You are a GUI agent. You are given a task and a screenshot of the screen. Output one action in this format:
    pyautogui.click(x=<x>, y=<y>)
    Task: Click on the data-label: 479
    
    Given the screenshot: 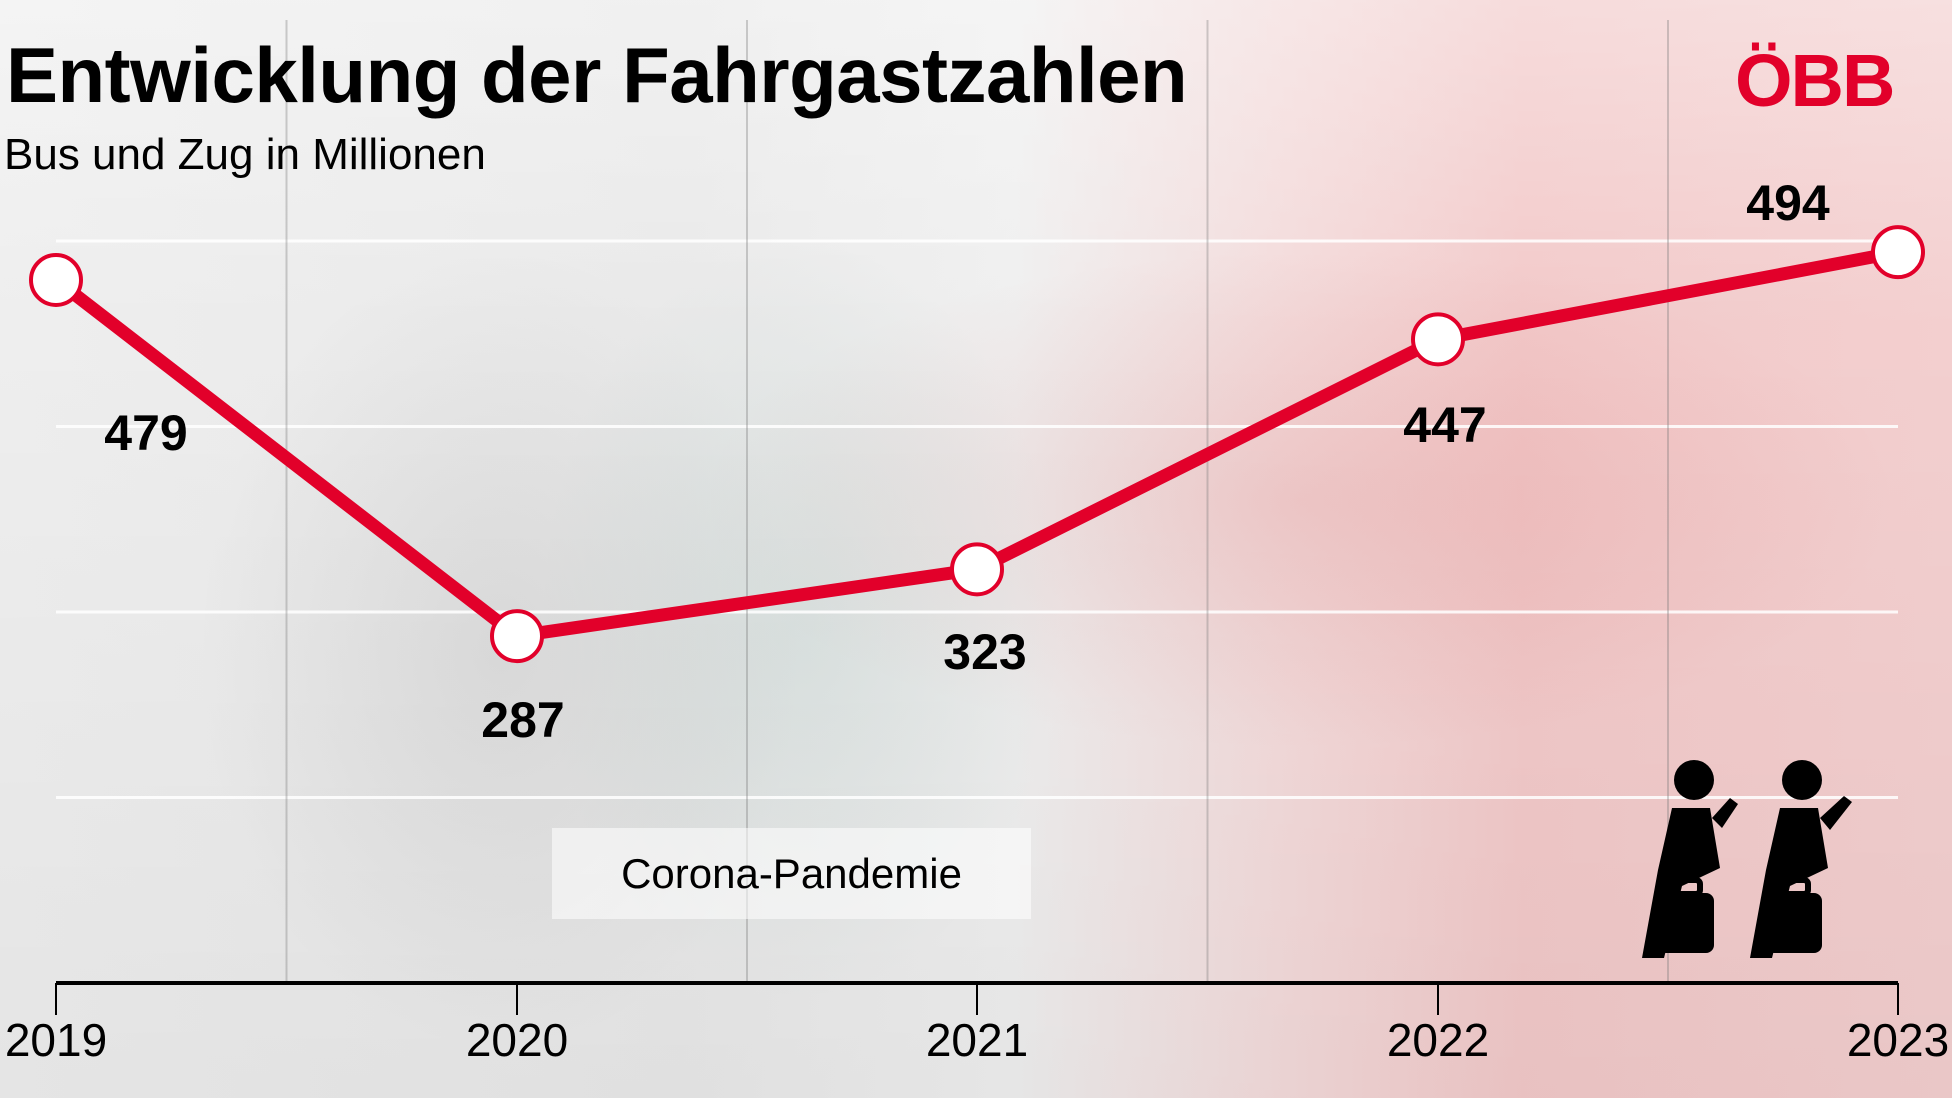 What is the action you would take?
    pyautogui.click(x=145, y=433)
    